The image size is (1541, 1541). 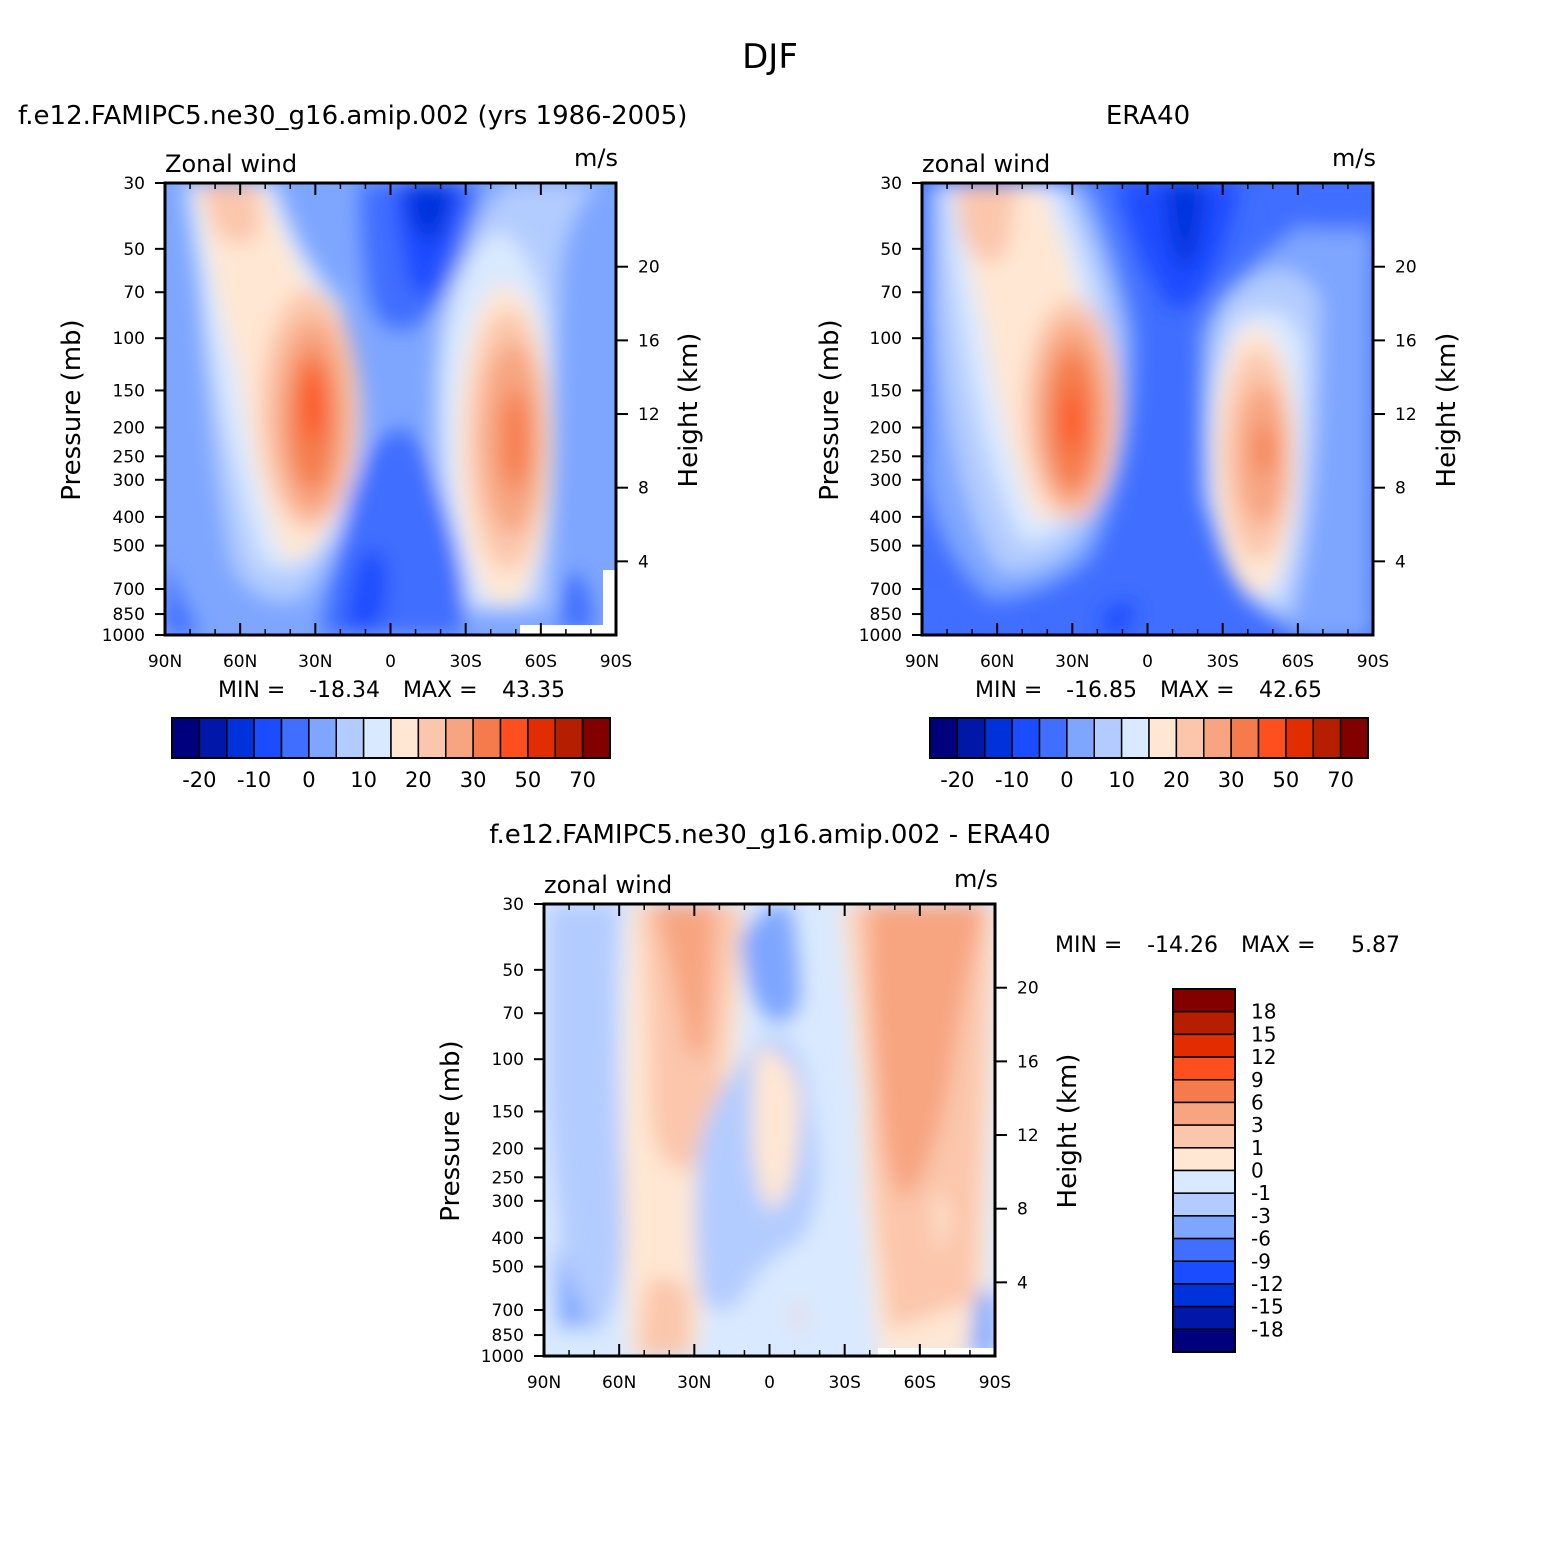 What do you see at coordinates (391, 690) in the screenshot?
I see `panel-model-stats: MIN = -18.34 MAX = 43.35` at bounding box center [391, 690].